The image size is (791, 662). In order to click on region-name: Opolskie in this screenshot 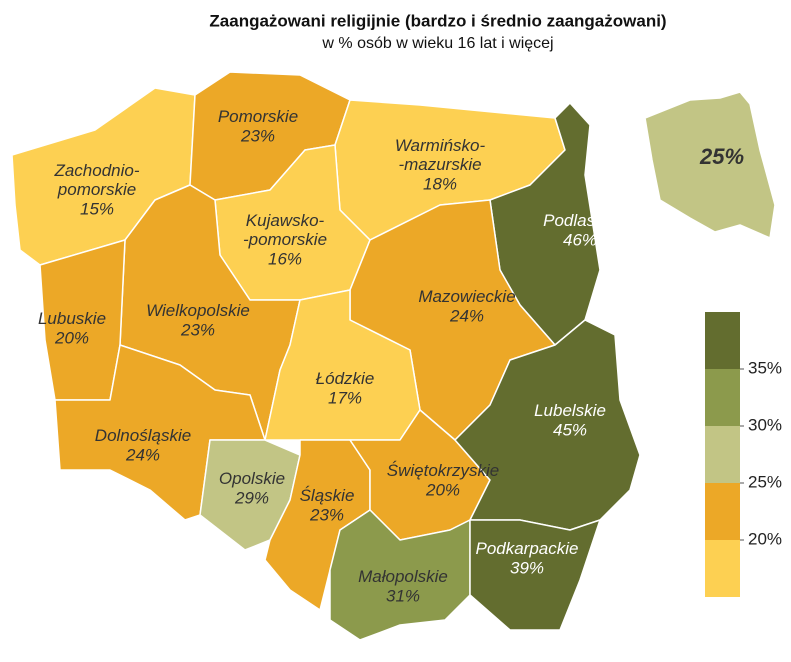, I will do `click(252, 478)`.